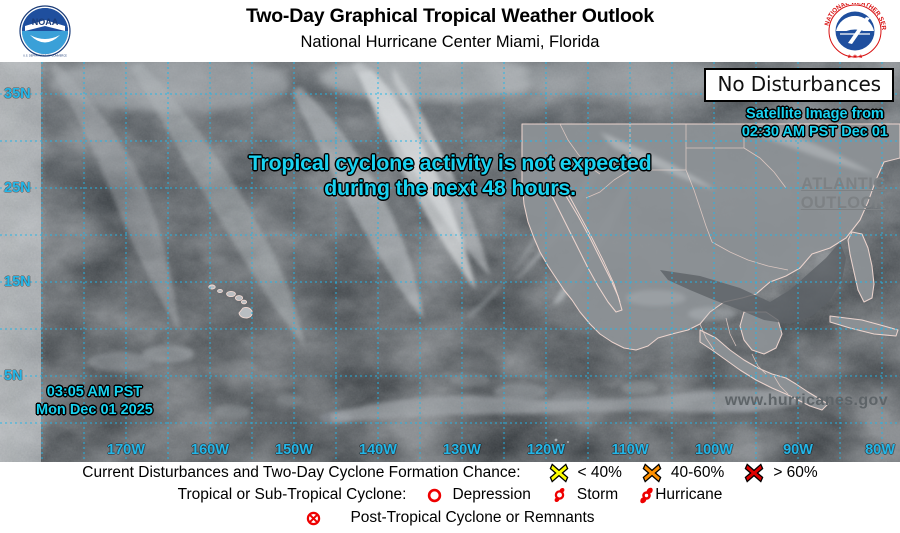  What do you see at coordinates (472, 517) in the screenshot?
I see `legend-post-tropical-label: Post-Tropical Cyclone or Remnants` at bounding box center [472, 517].